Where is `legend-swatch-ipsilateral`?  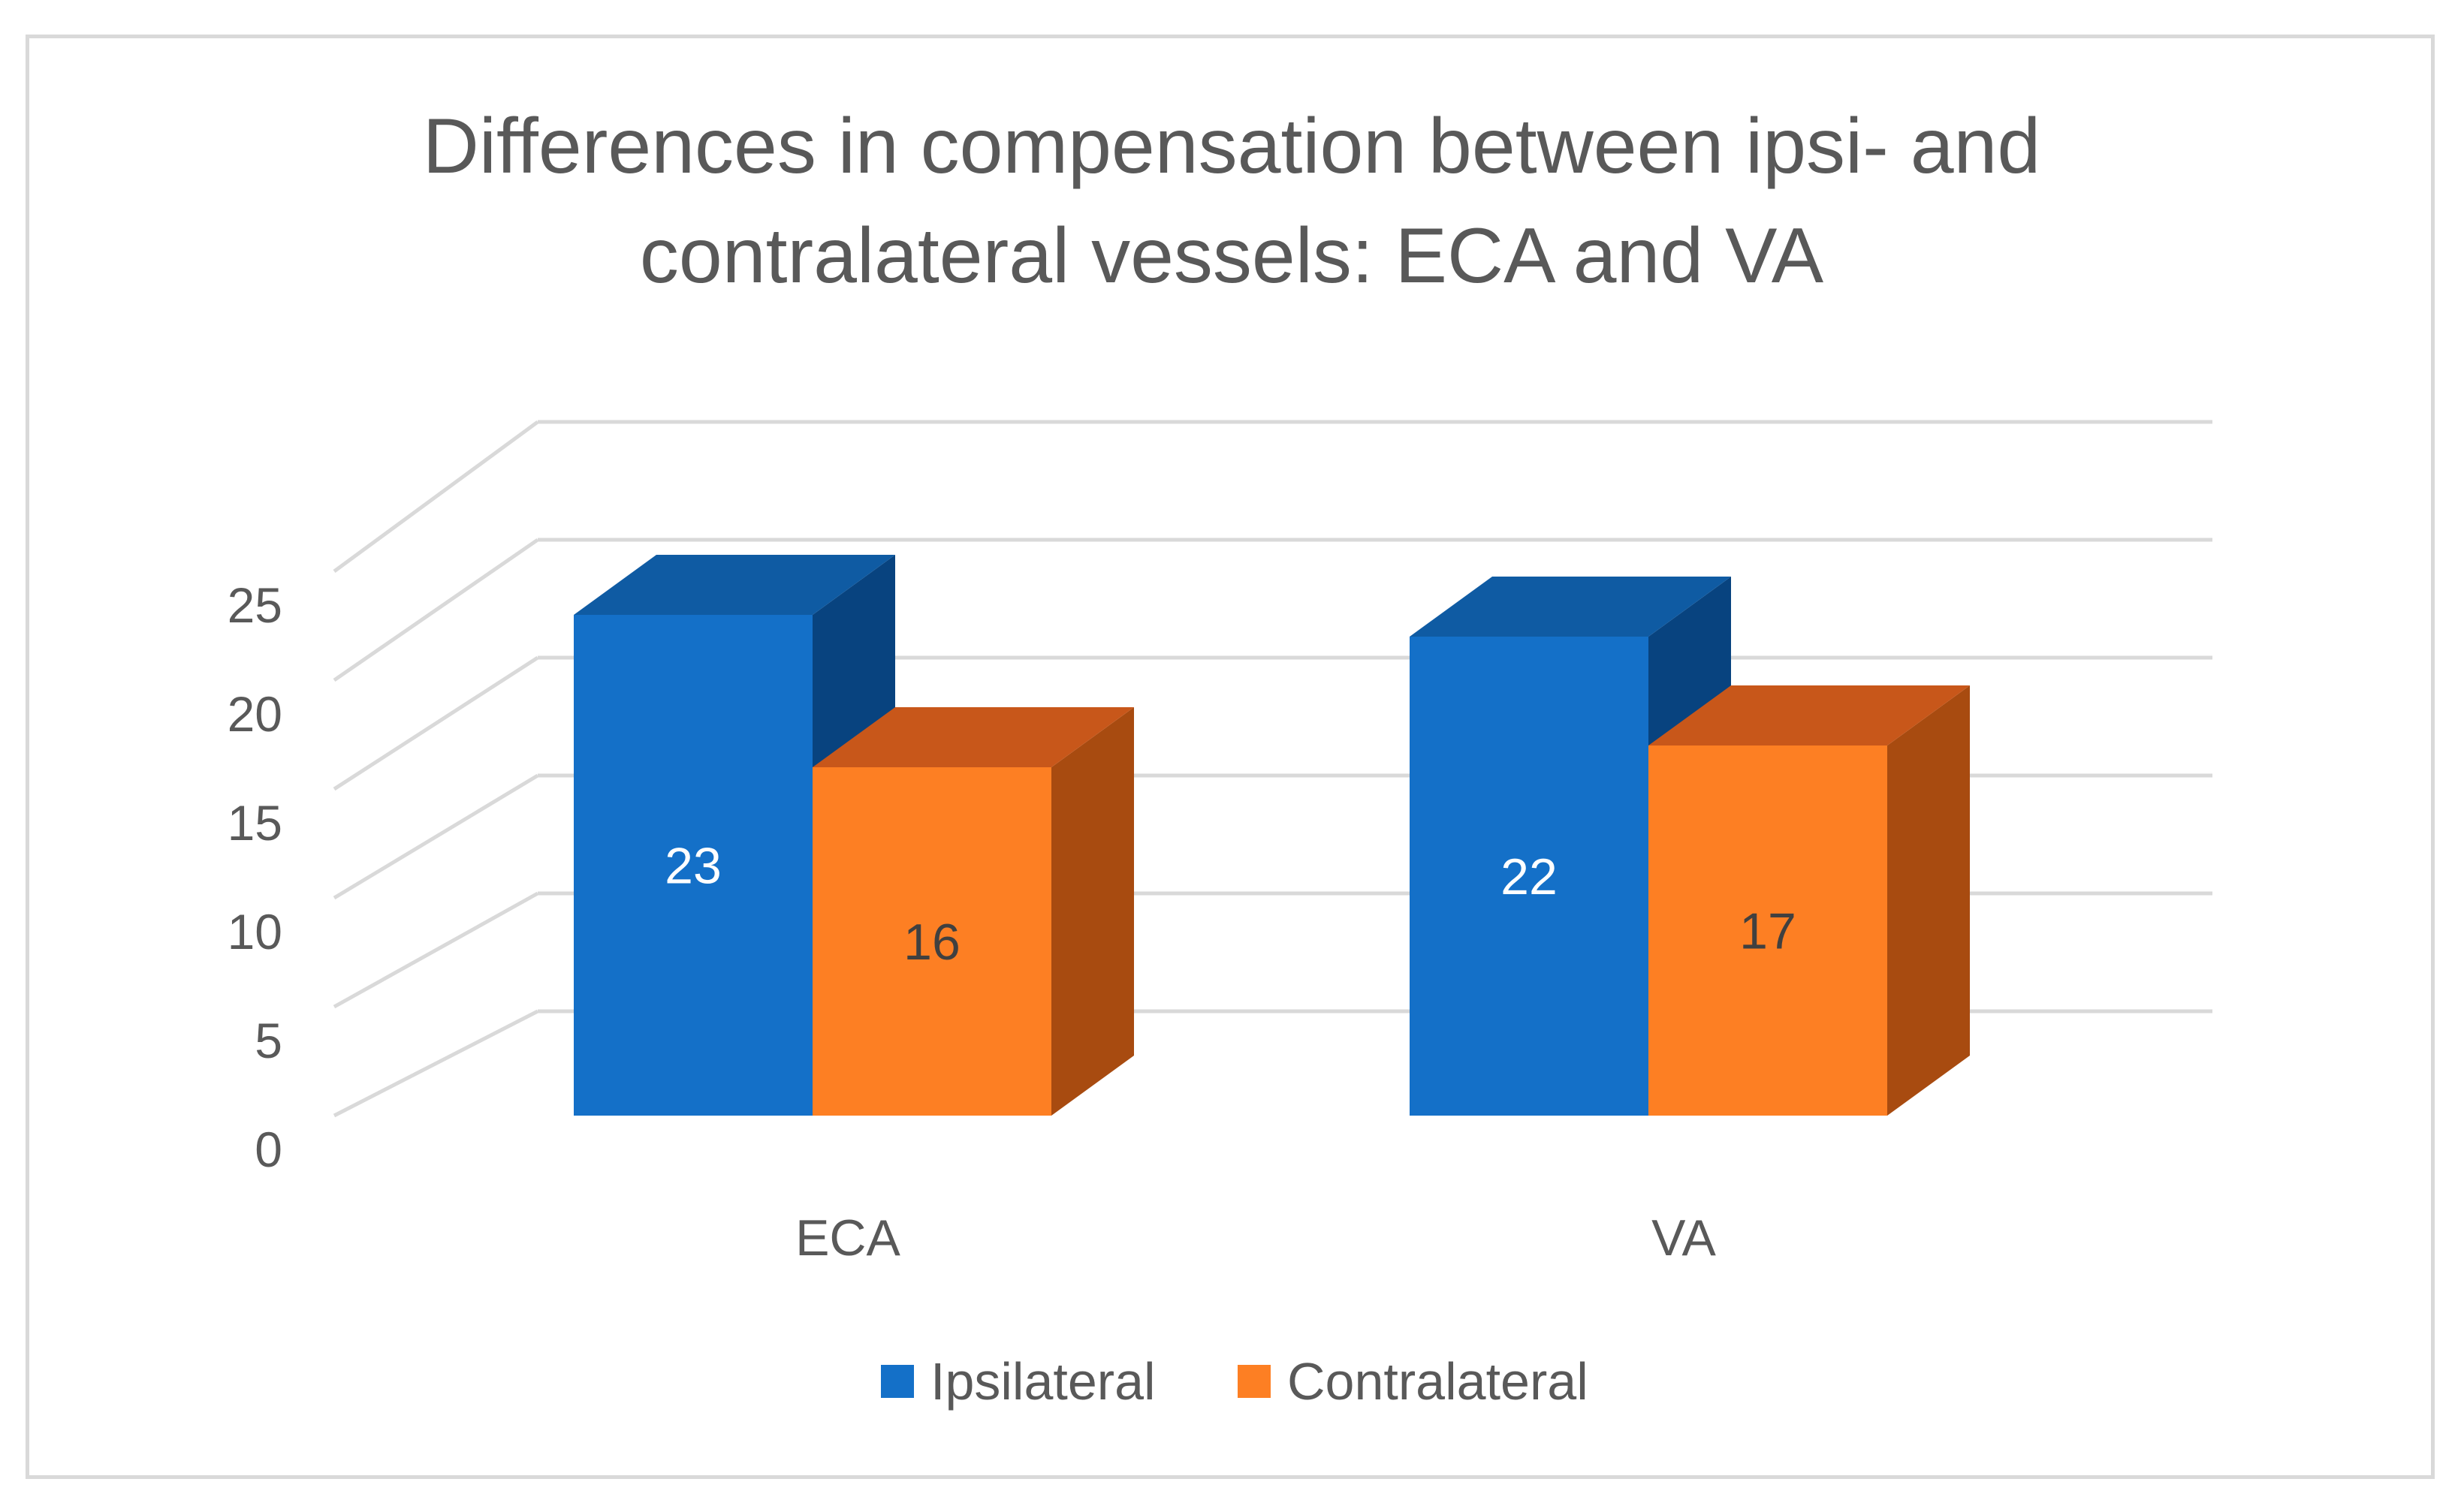 legend-swatch-ipsilateral is located at coordinates (898, 1381).